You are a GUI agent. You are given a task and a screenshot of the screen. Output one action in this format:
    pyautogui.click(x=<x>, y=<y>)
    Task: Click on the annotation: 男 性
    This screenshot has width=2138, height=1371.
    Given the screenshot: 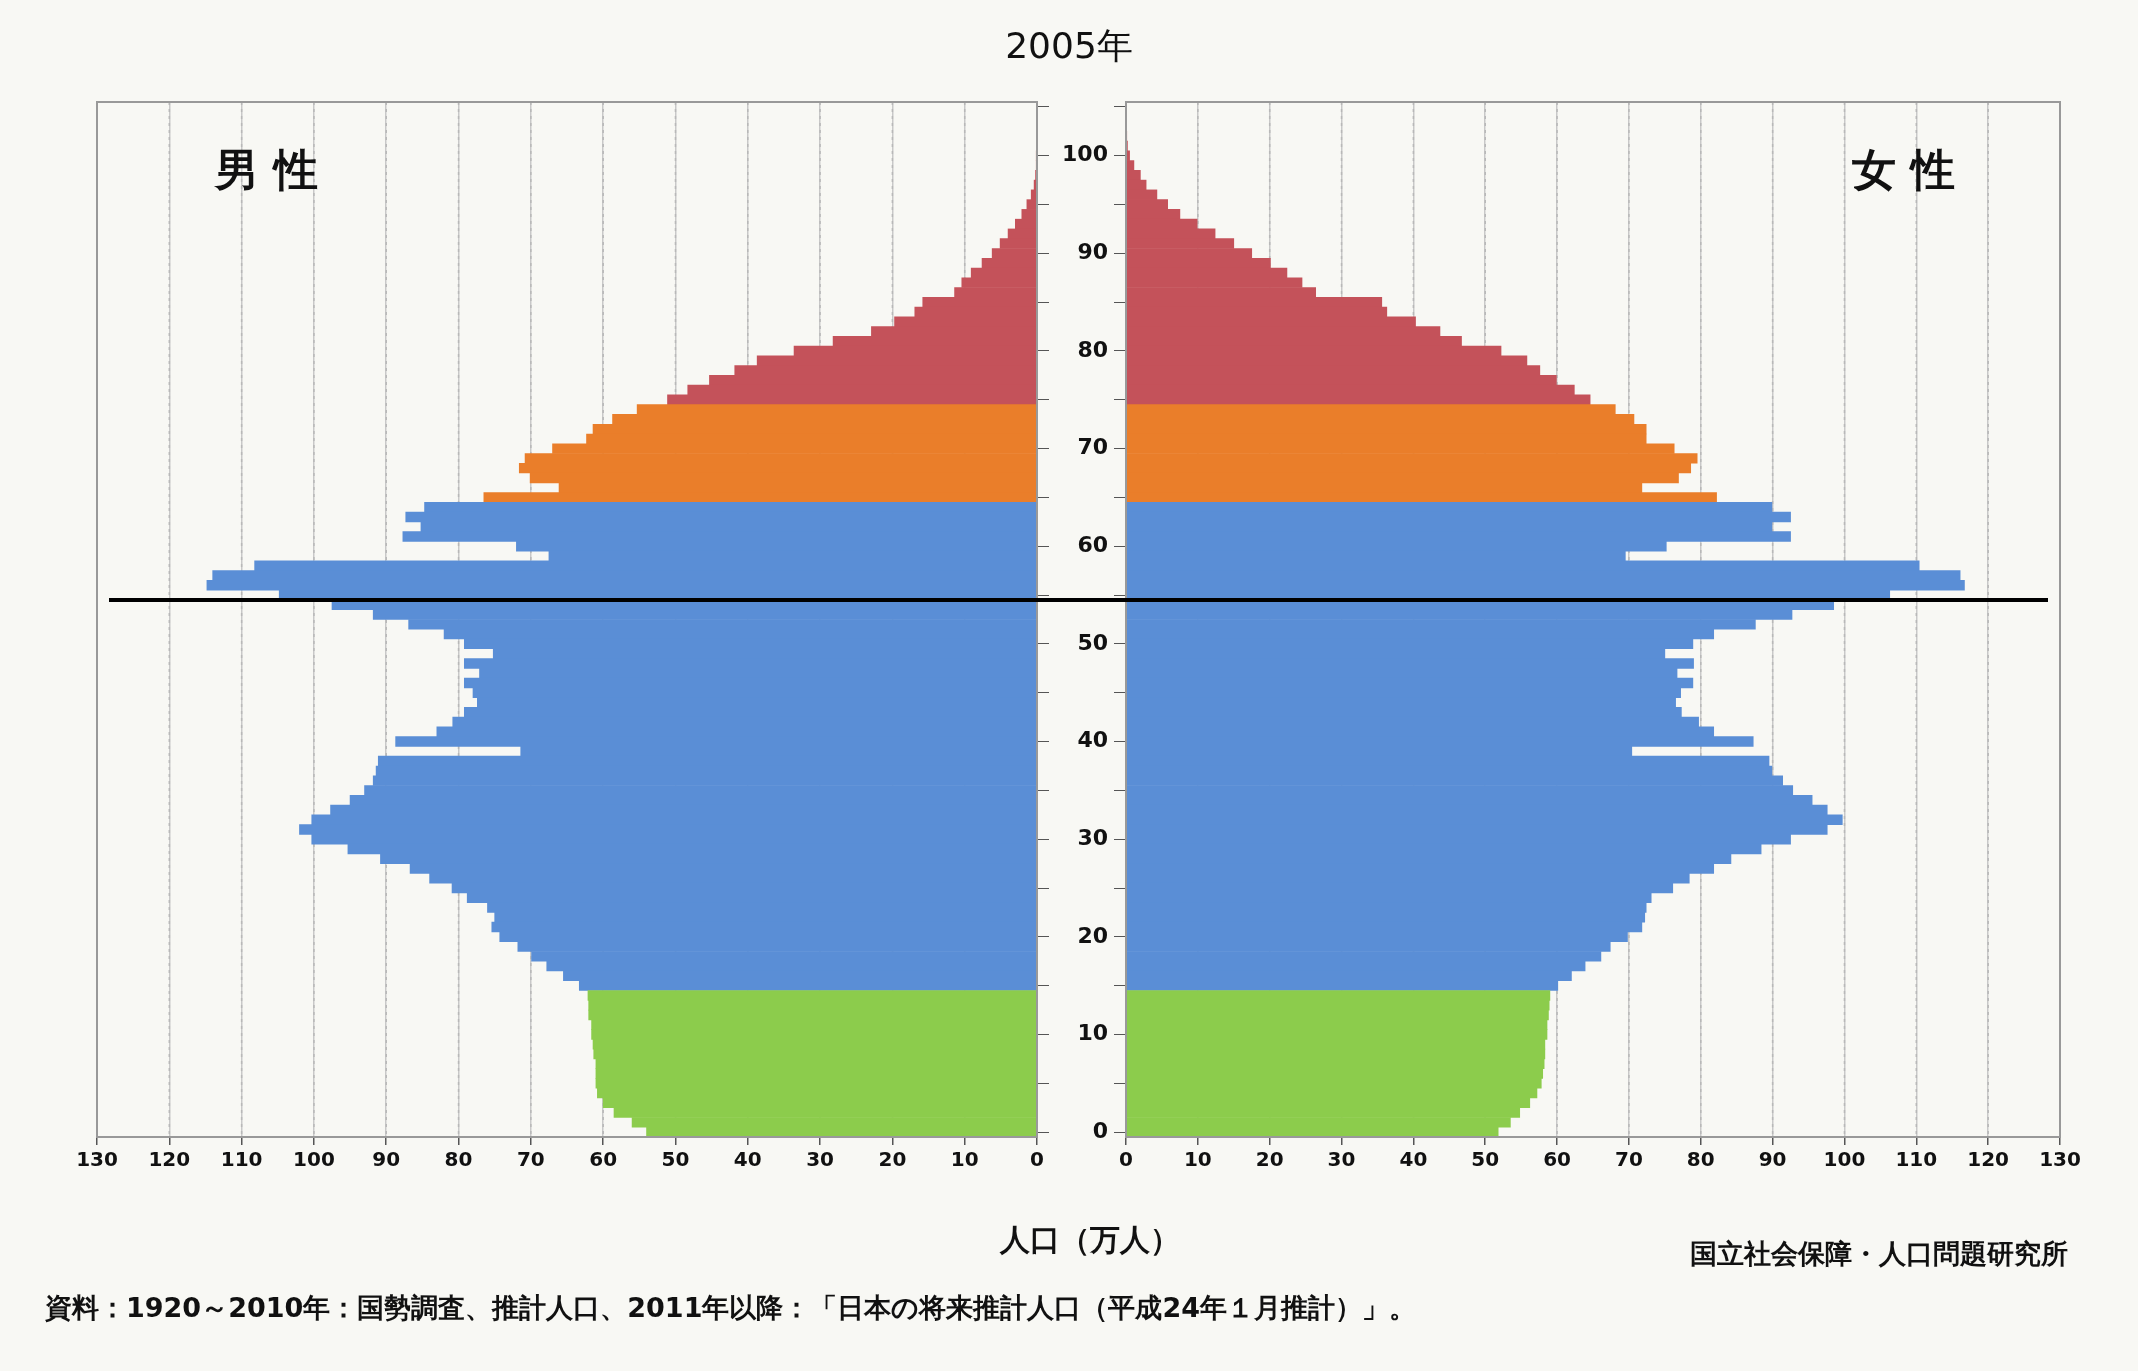 What is the action you would take?
    pyautogui.click(x=266, y=170)
    